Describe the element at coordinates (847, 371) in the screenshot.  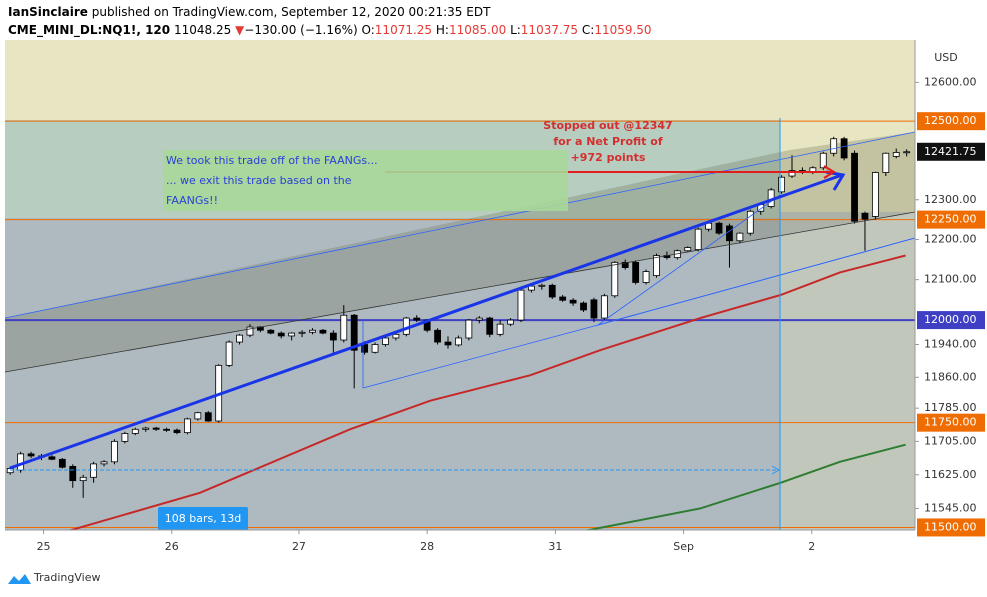
I see `right-zone` at that location.